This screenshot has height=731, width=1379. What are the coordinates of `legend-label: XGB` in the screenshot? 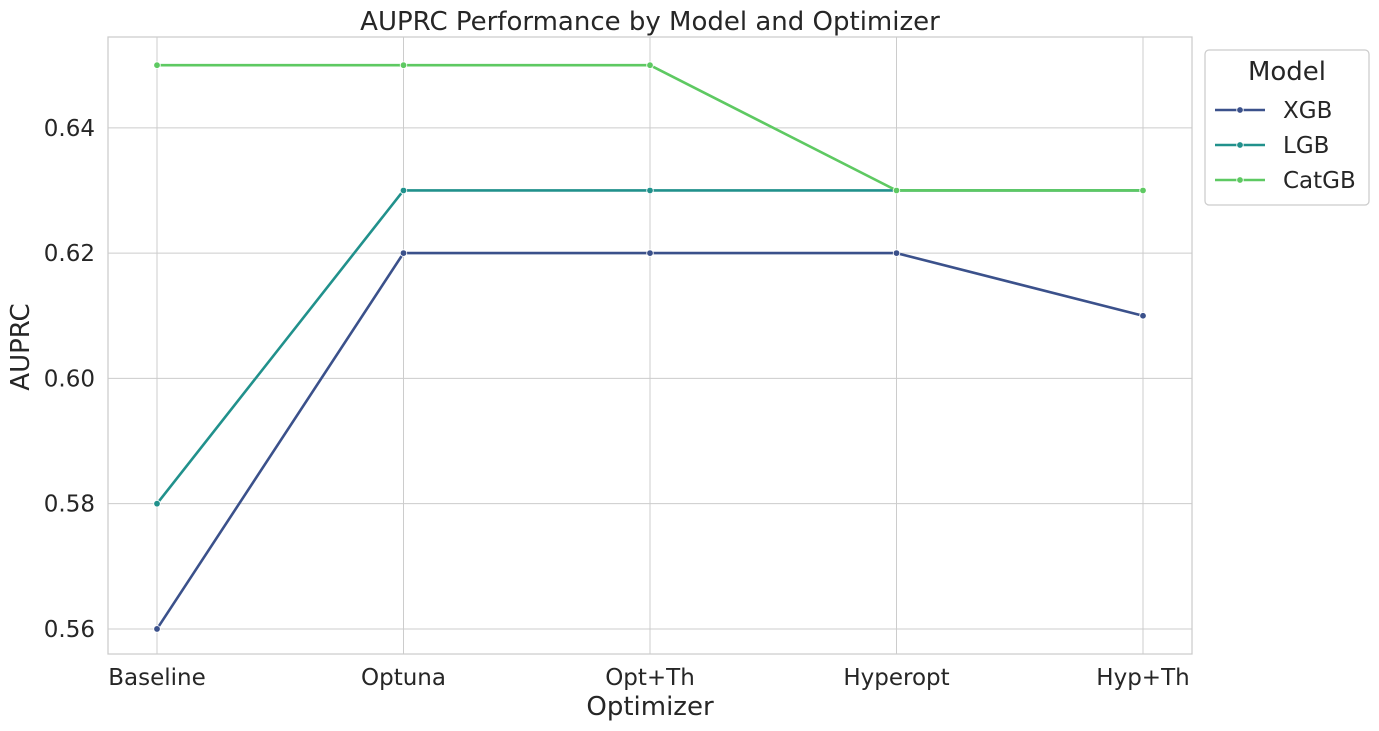 It's located at (1307, 111).